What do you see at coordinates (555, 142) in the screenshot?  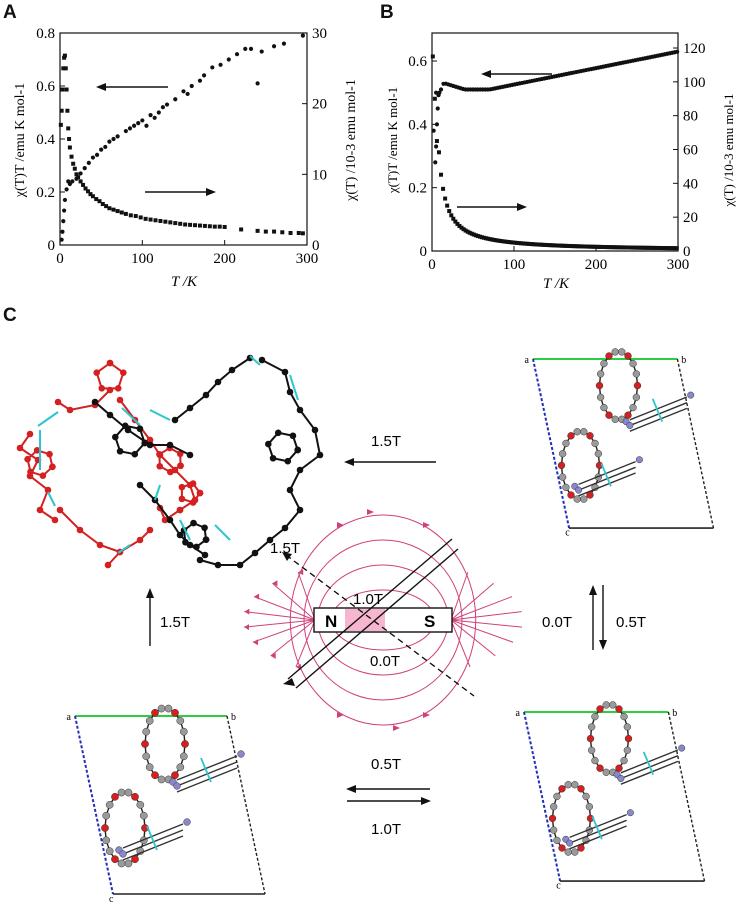 I see `panel-b-frame` at bounding box center [555, 142].